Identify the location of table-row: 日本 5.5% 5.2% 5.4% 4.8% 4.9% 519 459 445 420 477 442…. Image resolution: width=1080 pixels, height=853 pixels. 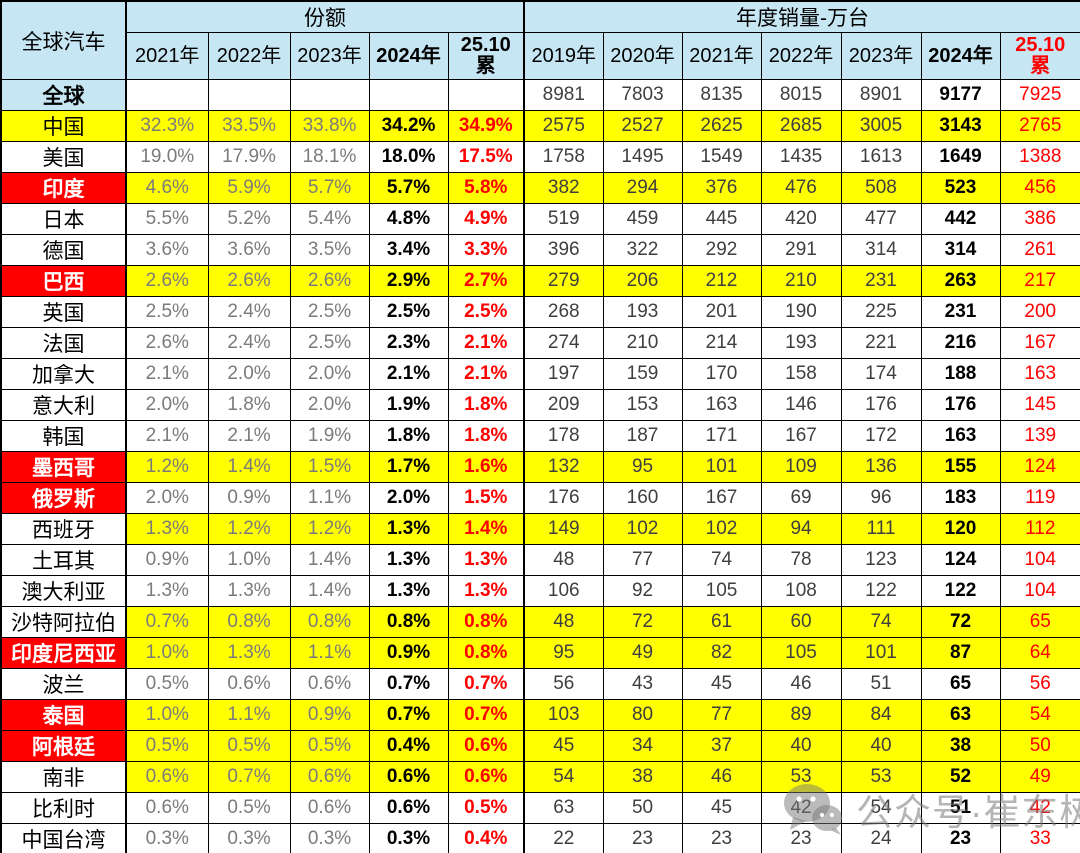
(540, 219).